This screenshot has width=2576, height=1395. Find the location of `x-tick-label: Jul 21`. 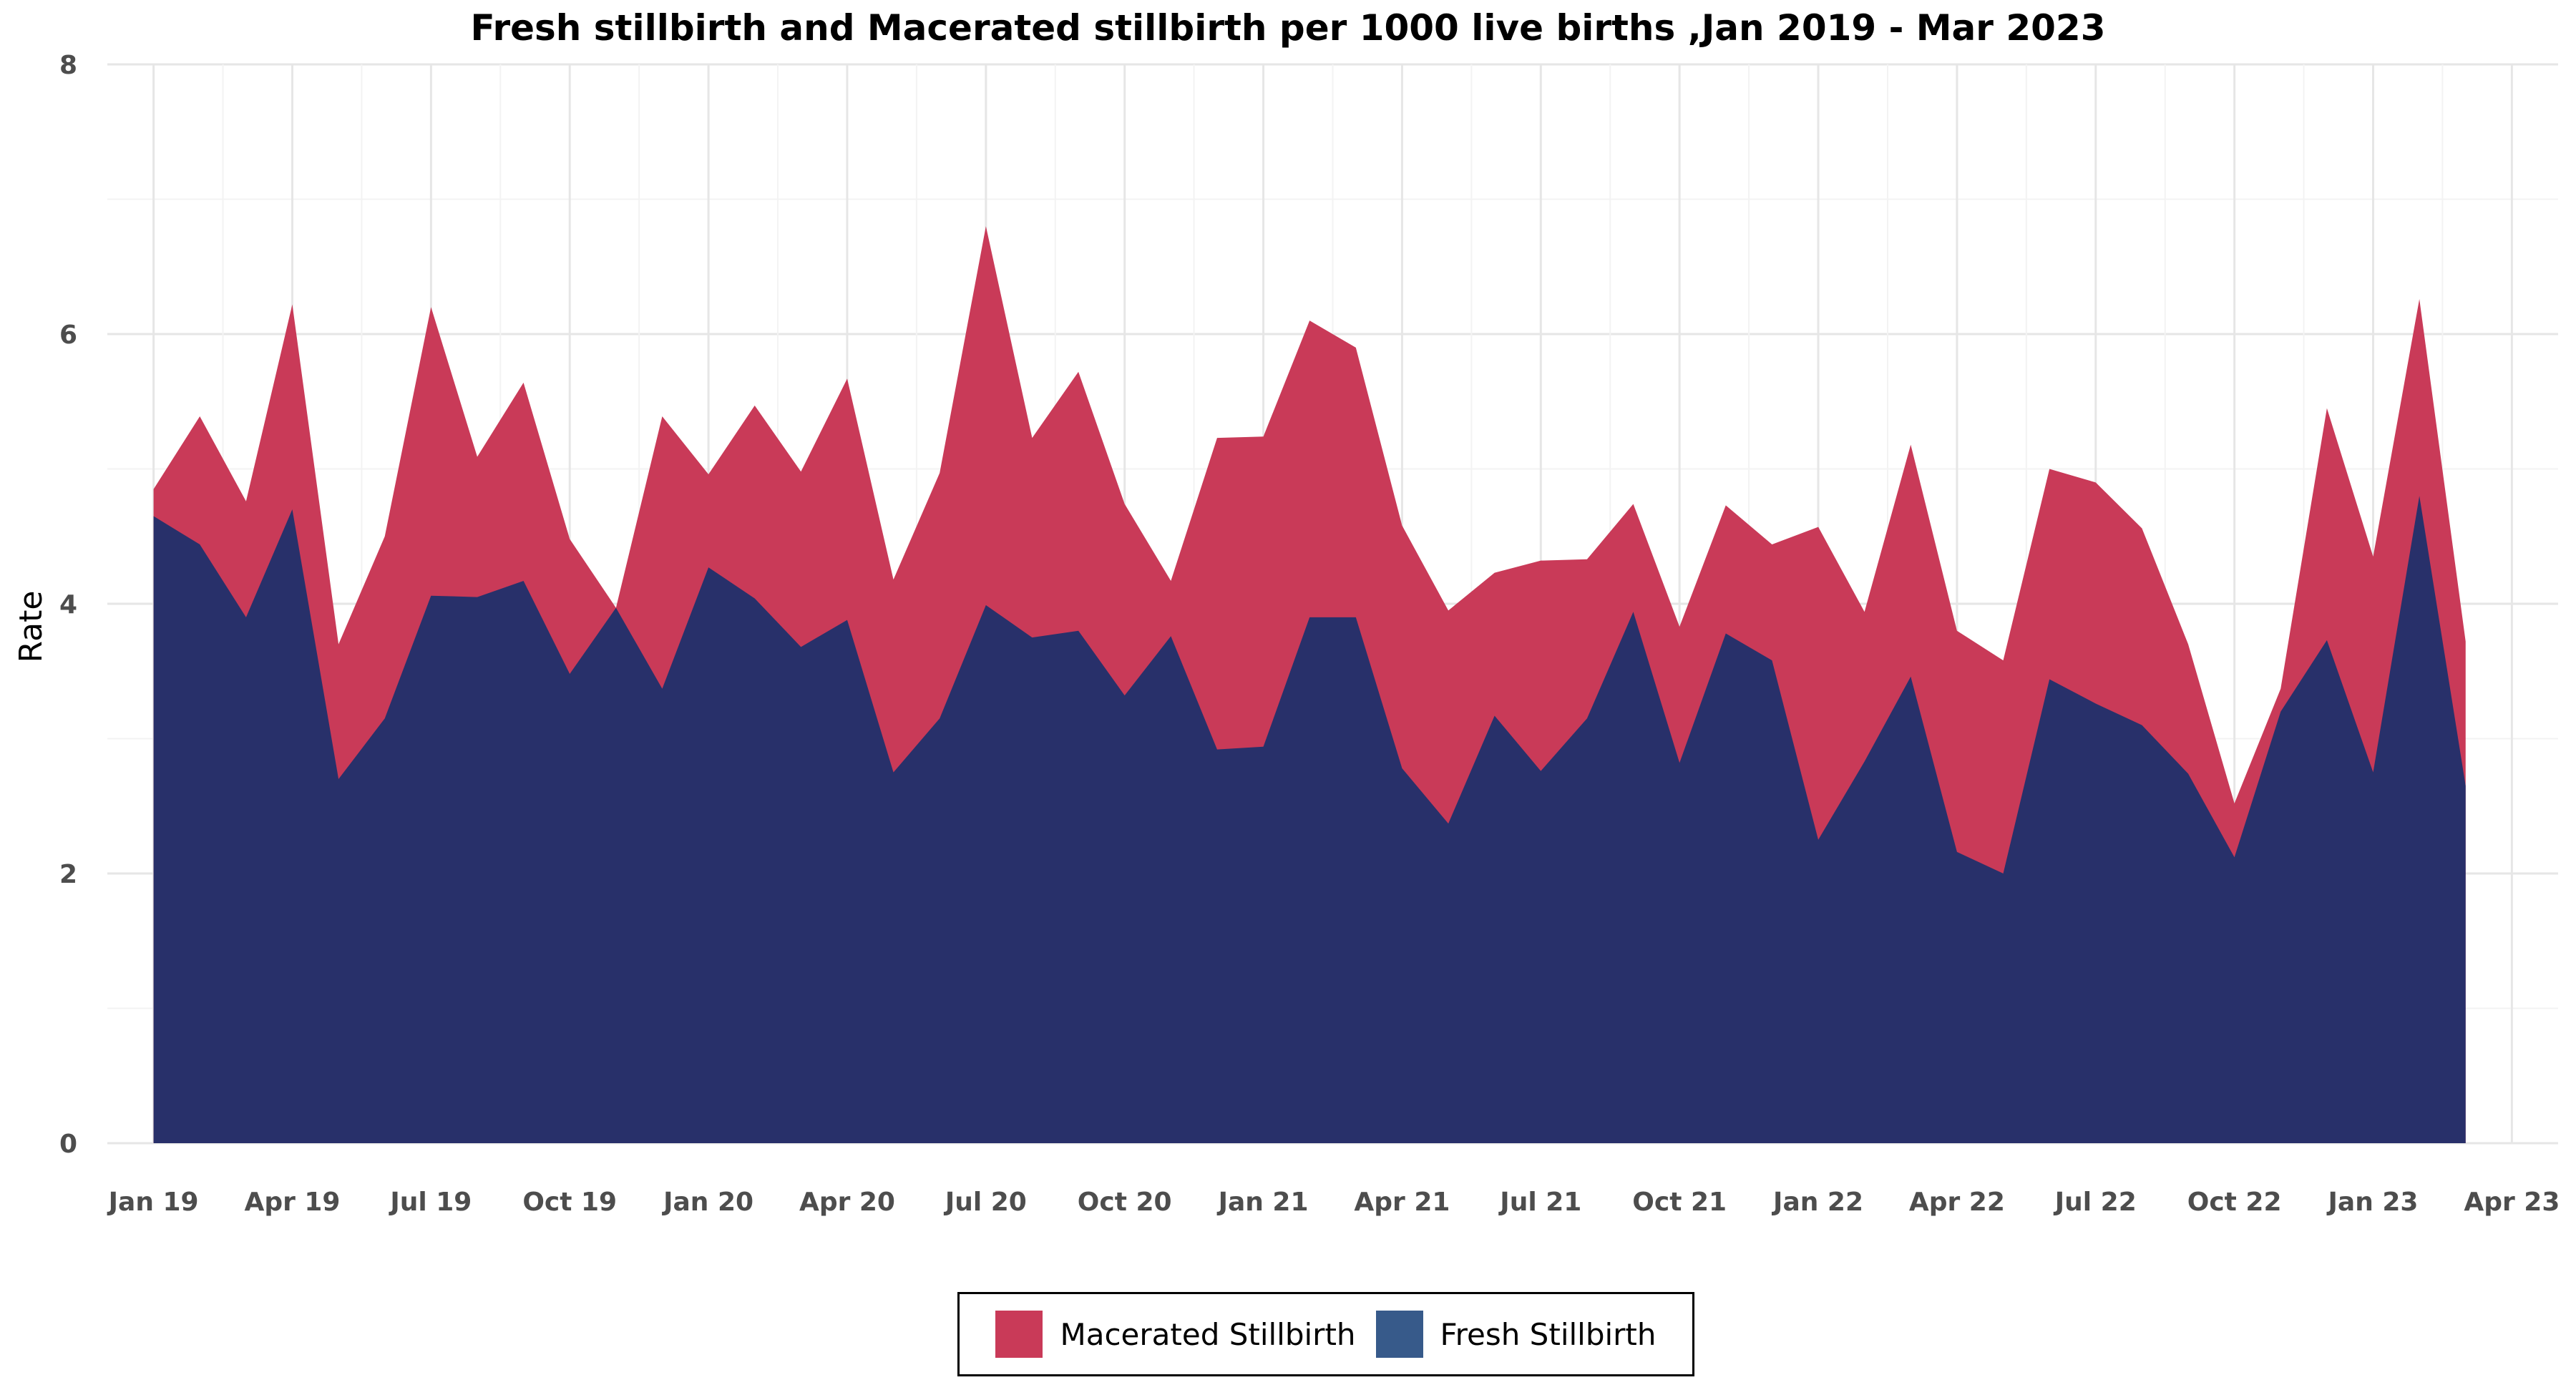

x-tick-label: Jul 21 is located at coordinates (1539, 1202).